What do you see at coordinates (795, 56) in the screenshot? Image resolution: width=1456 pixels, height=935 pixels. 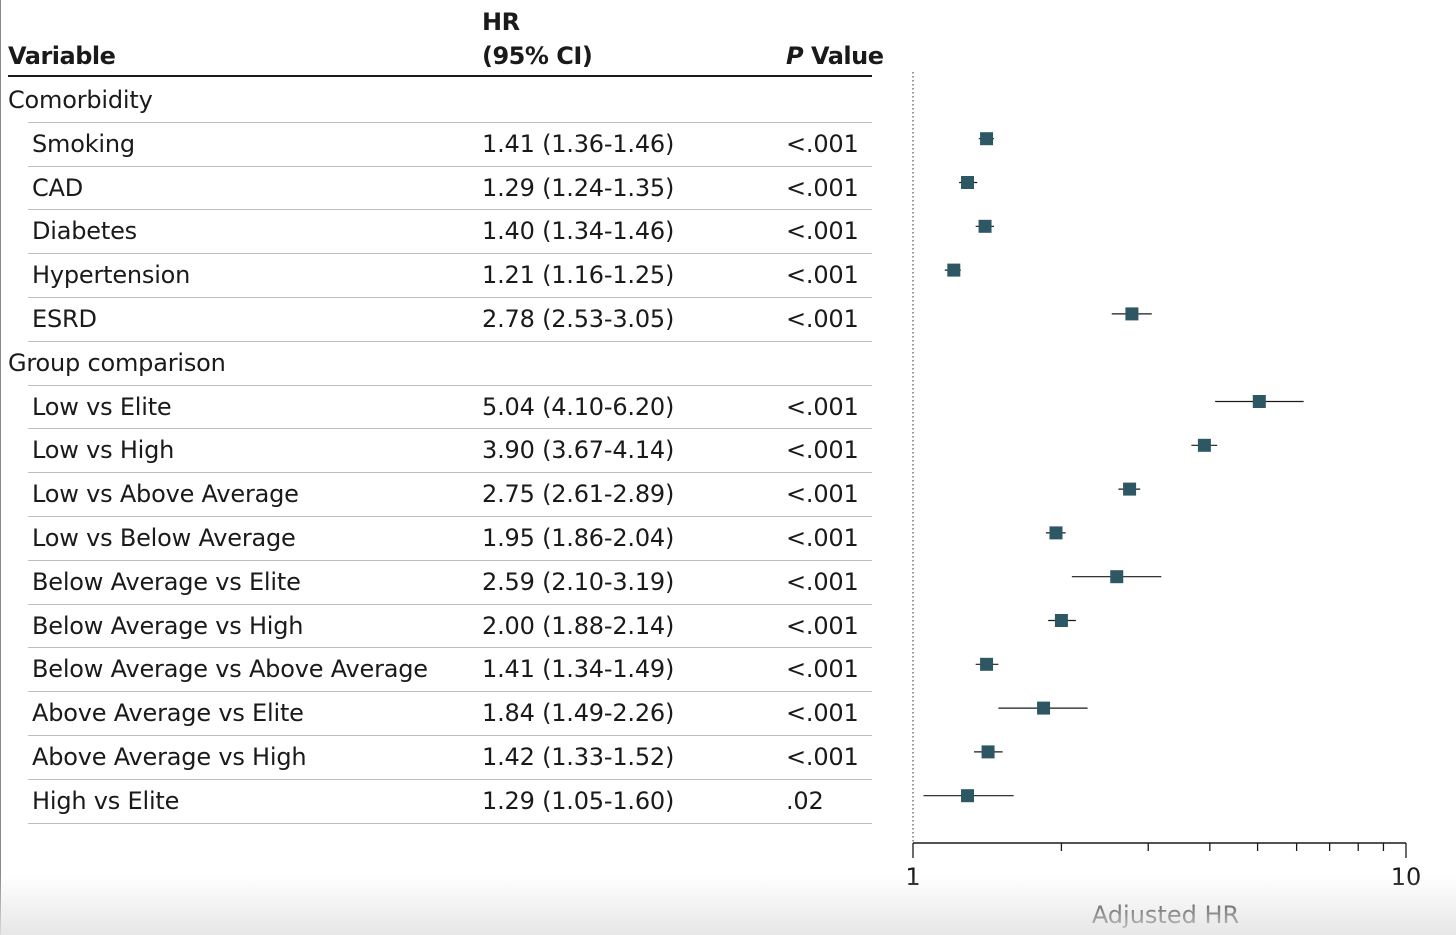 I see `header-p-italic: P` at bounding box center [795, 56].